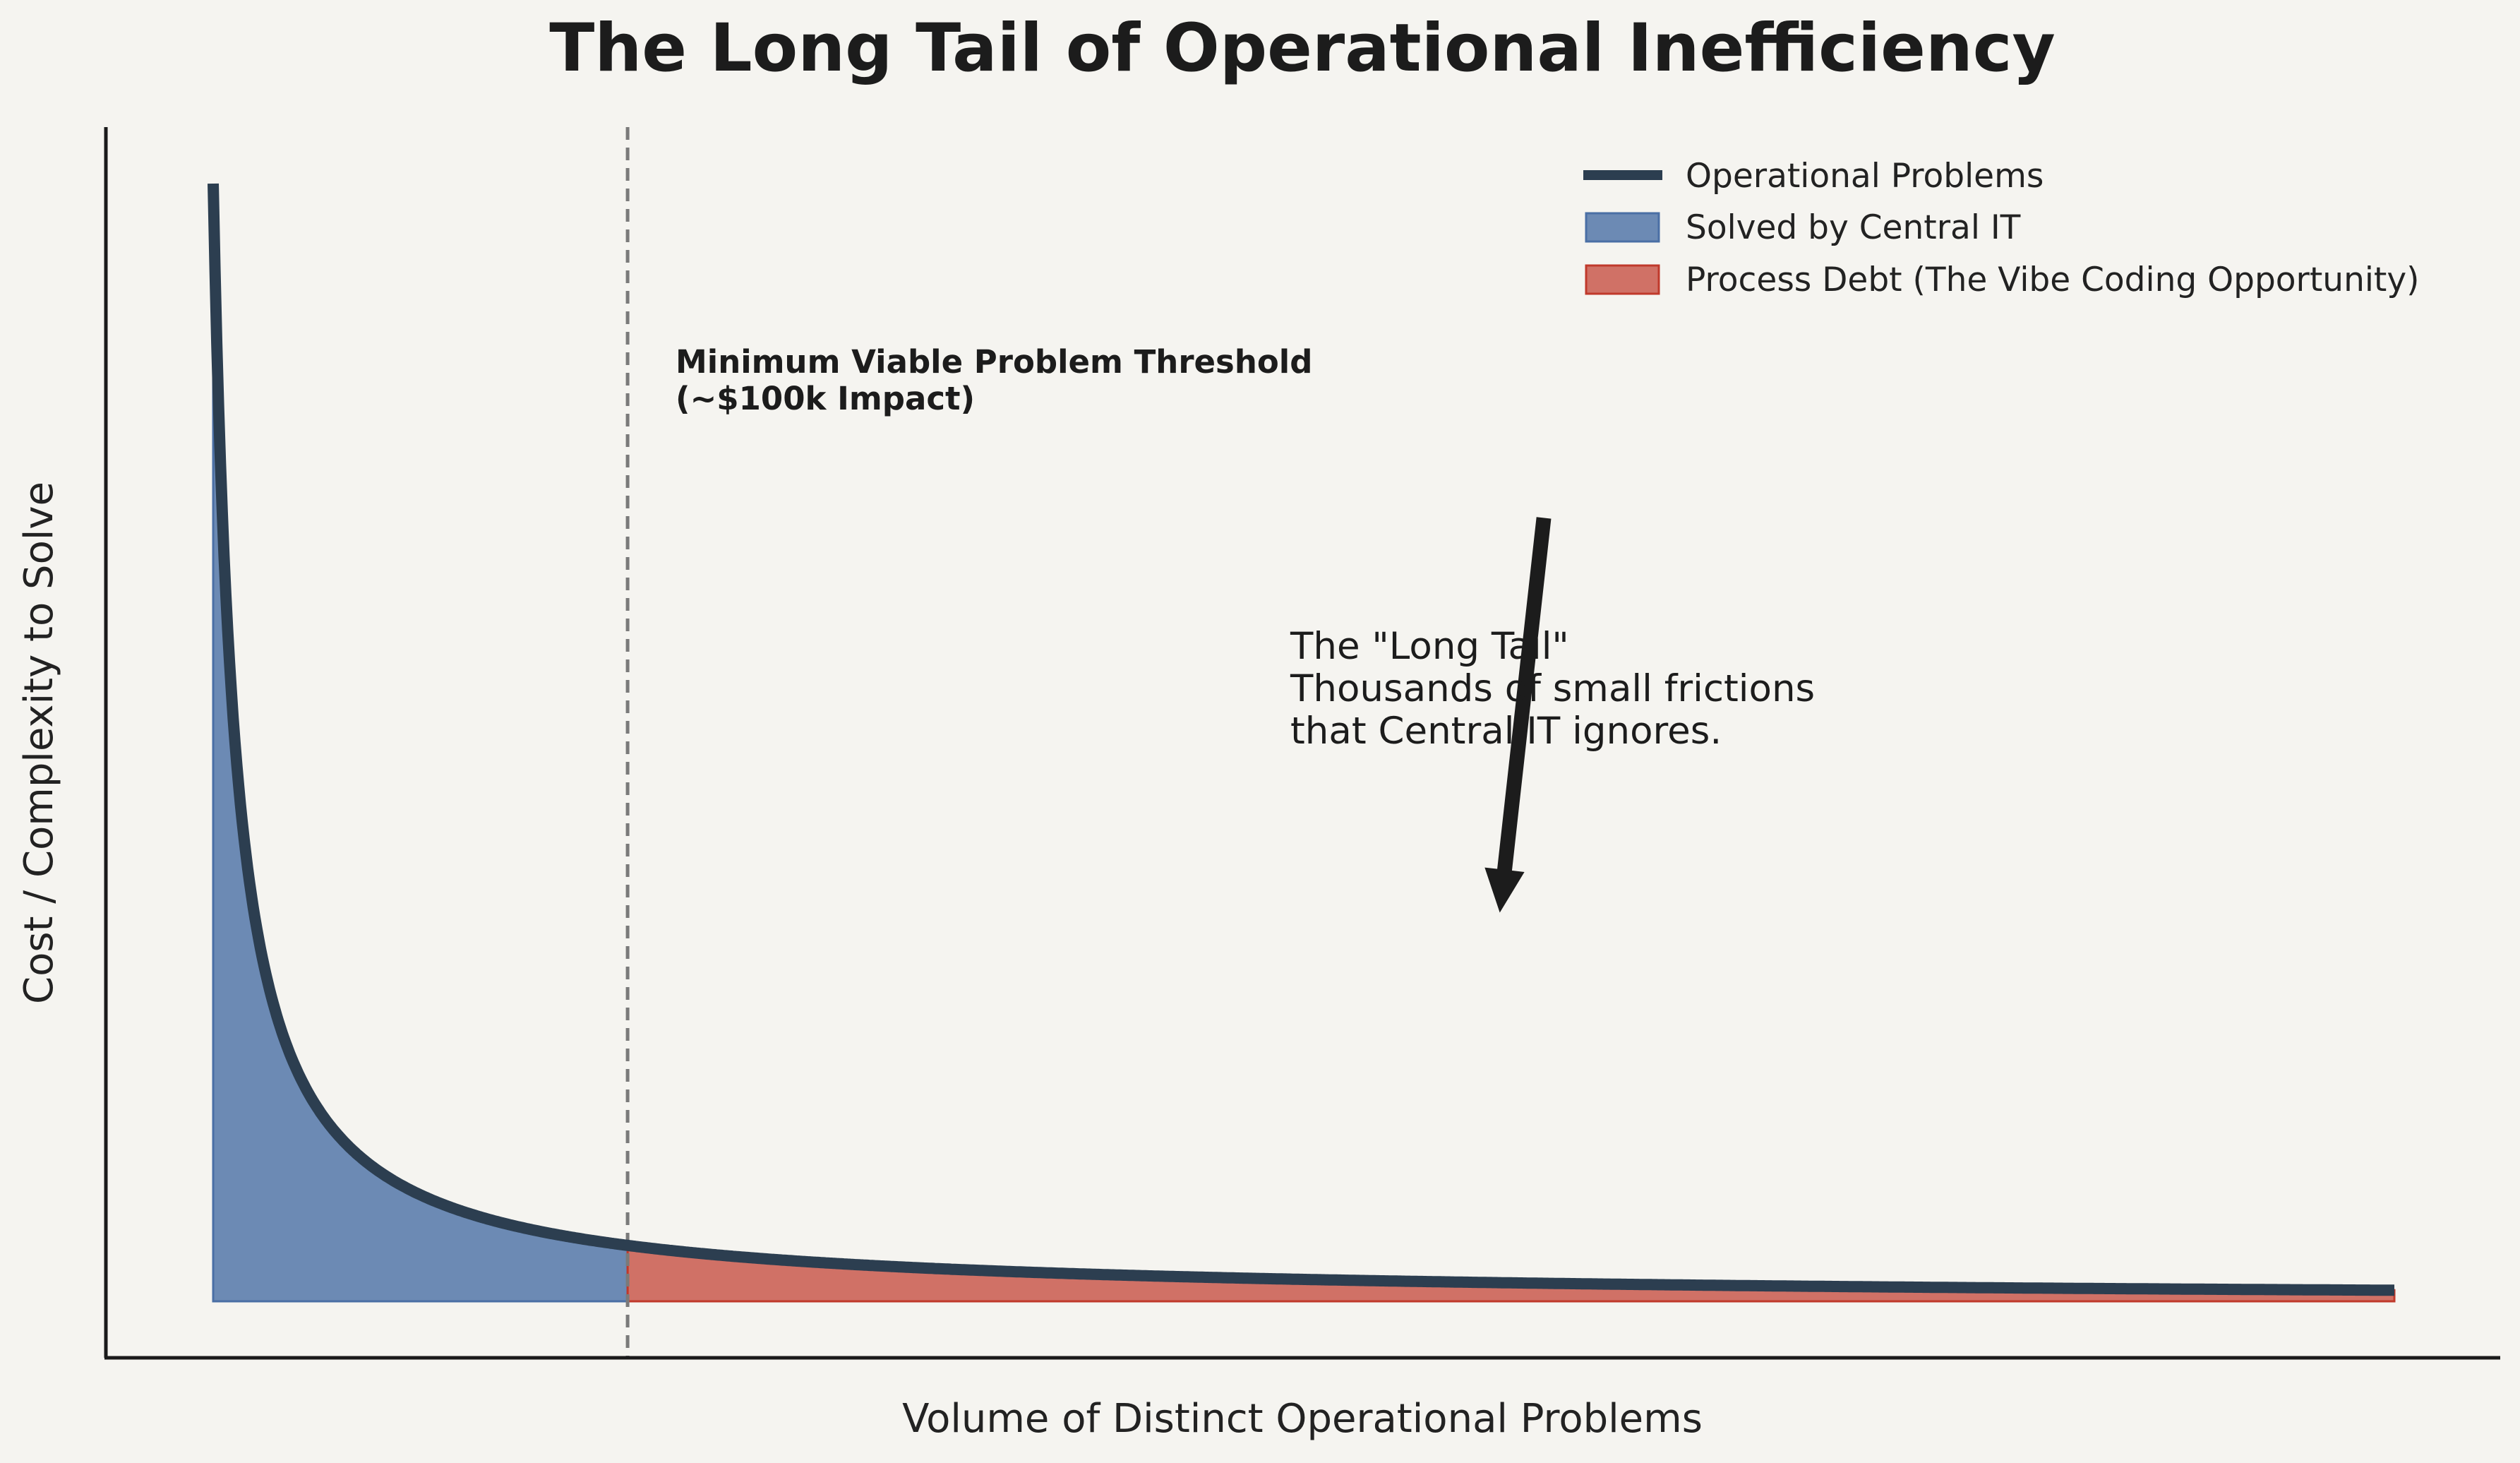 This screenshot has width=2520, height=1463. I want to click on annotation-line-2: Thousands of small frictions, so click(1552, 688).